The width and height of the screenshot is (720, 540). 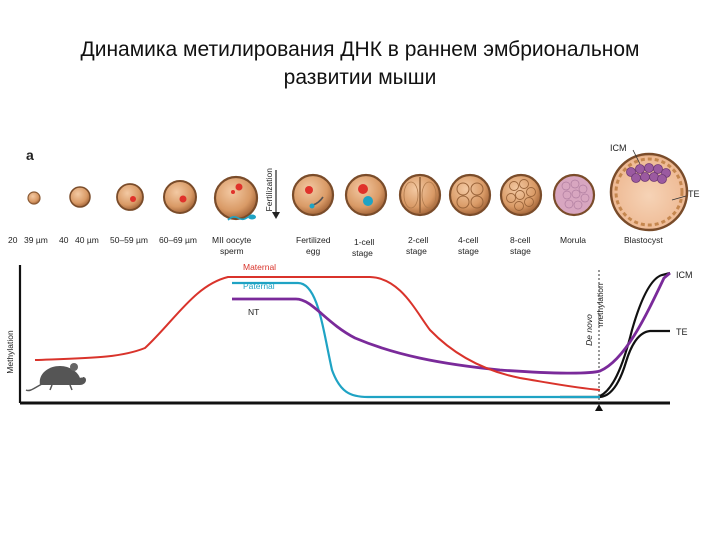 I want to click on oocyte-50-59um, so click(x=130, y=197).